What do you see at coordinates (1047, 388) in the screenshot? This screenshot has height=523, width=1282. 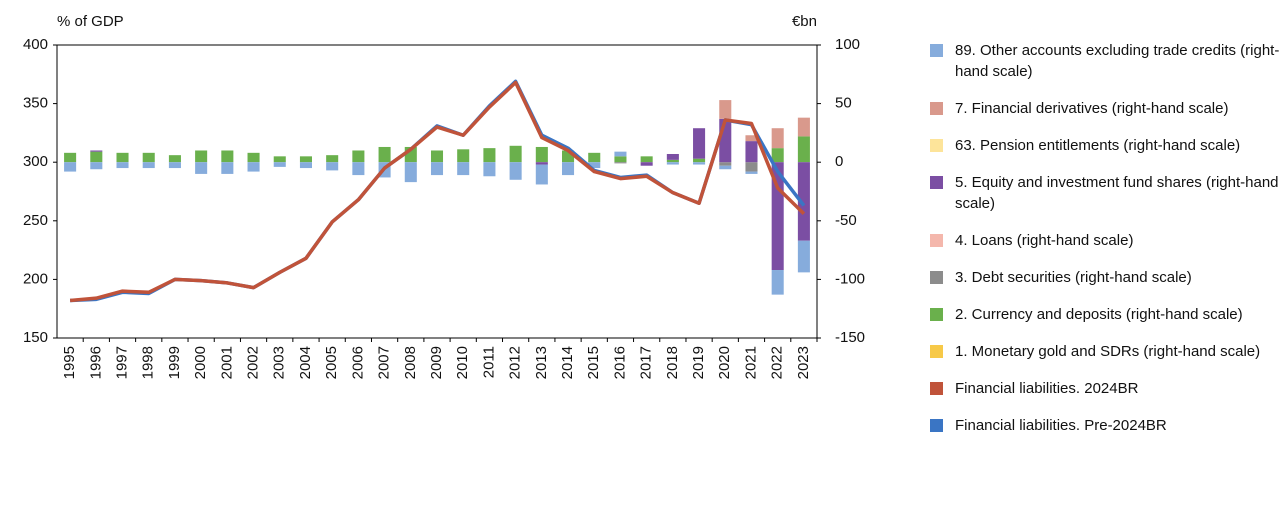 I see `legend-label: Financial liabilities. 2024BR` at bounding box center [1047, 388].